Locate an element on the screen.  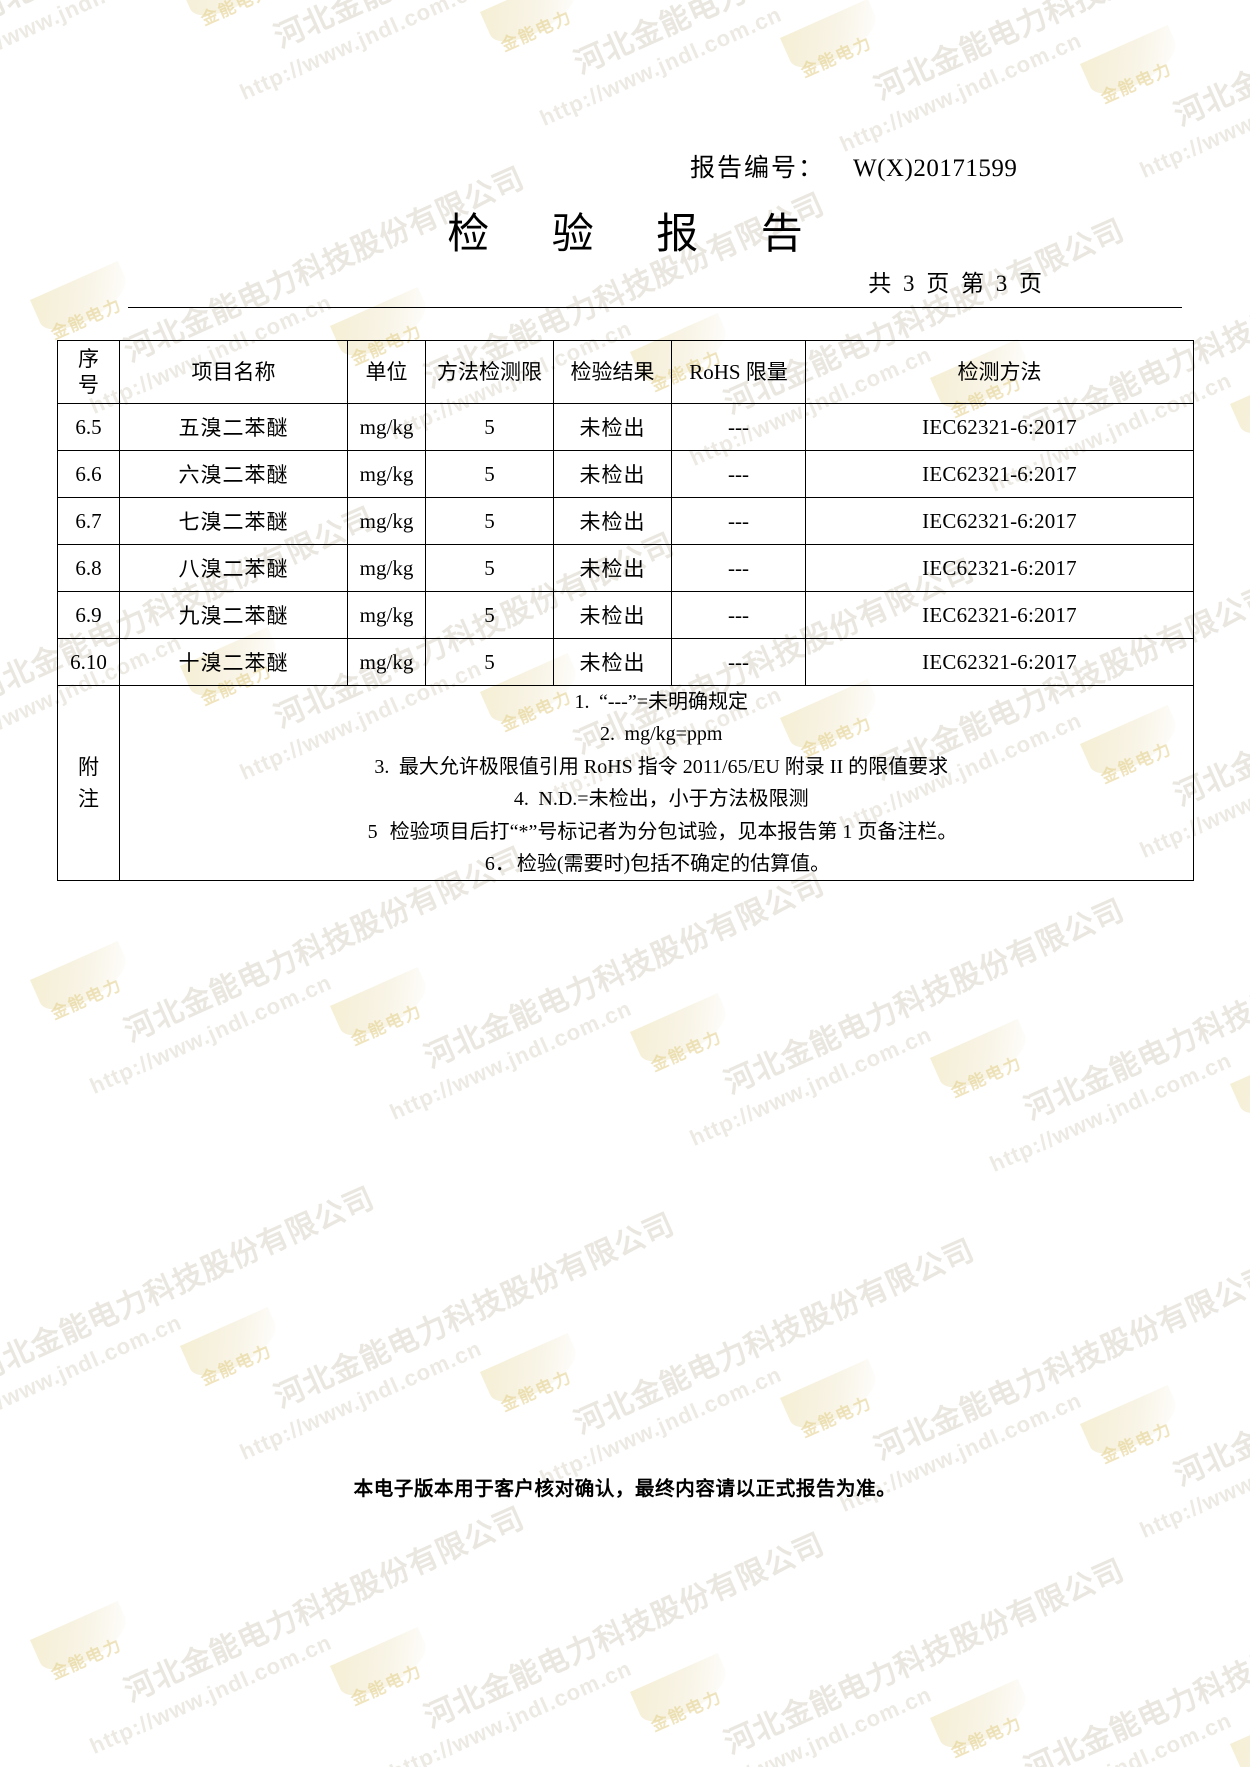
column-header-seq: 序 号 is located at coordinates (88, 372).